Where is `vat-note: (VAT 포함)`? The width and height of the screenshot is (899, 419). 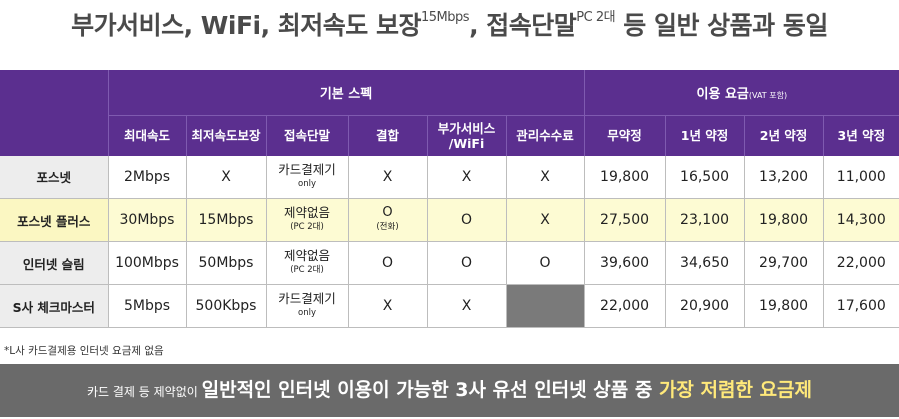 vat-note: (VAT 포함) is located at coordinates (768, 95).